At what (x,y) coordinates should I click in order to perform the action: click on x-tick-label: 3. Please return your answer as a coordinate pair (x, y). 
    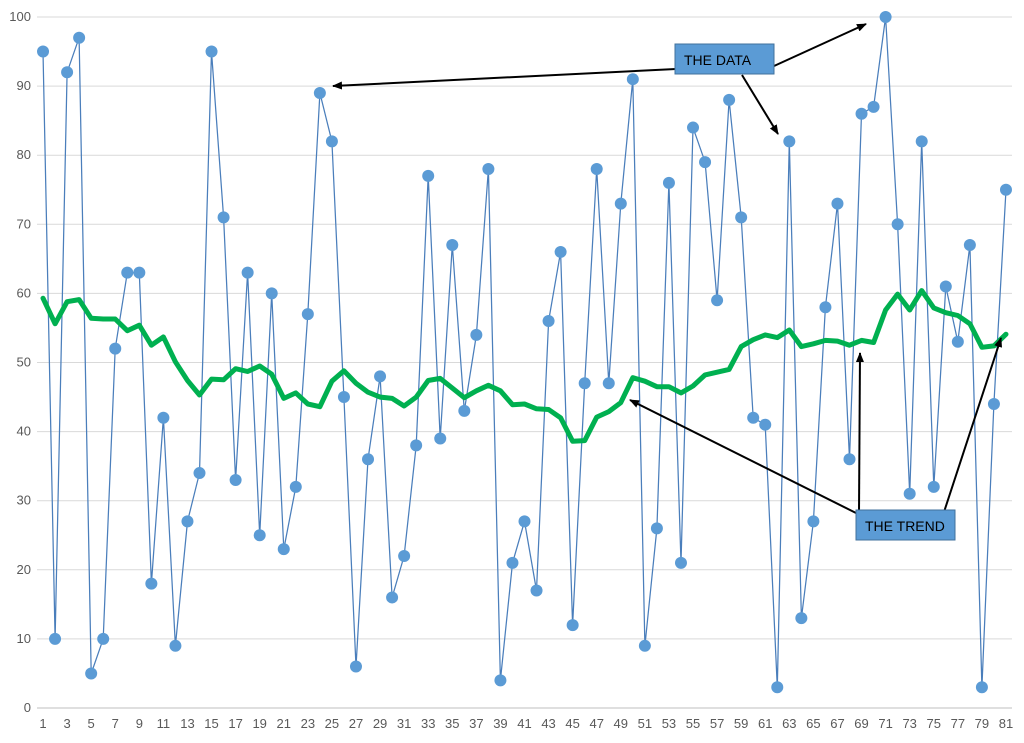
    Looking at the image, I should click on (66, 723).